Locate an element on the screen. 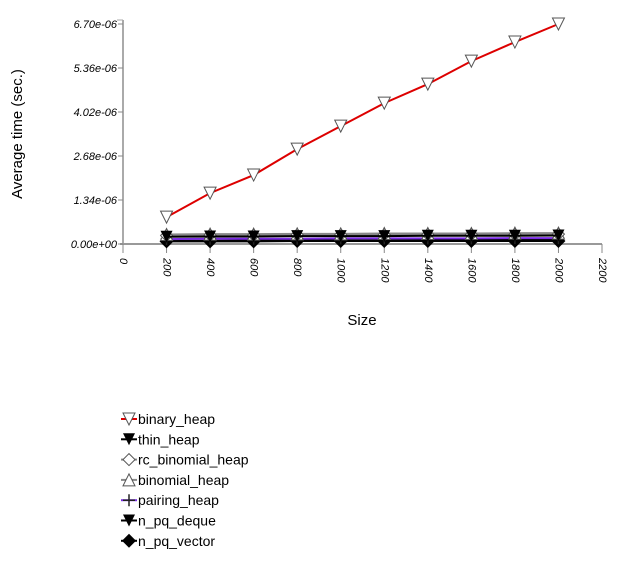 This screenshot has height=561, width=620. y-tick-label: 0.00e+00 is located at coordinates (94, 245).